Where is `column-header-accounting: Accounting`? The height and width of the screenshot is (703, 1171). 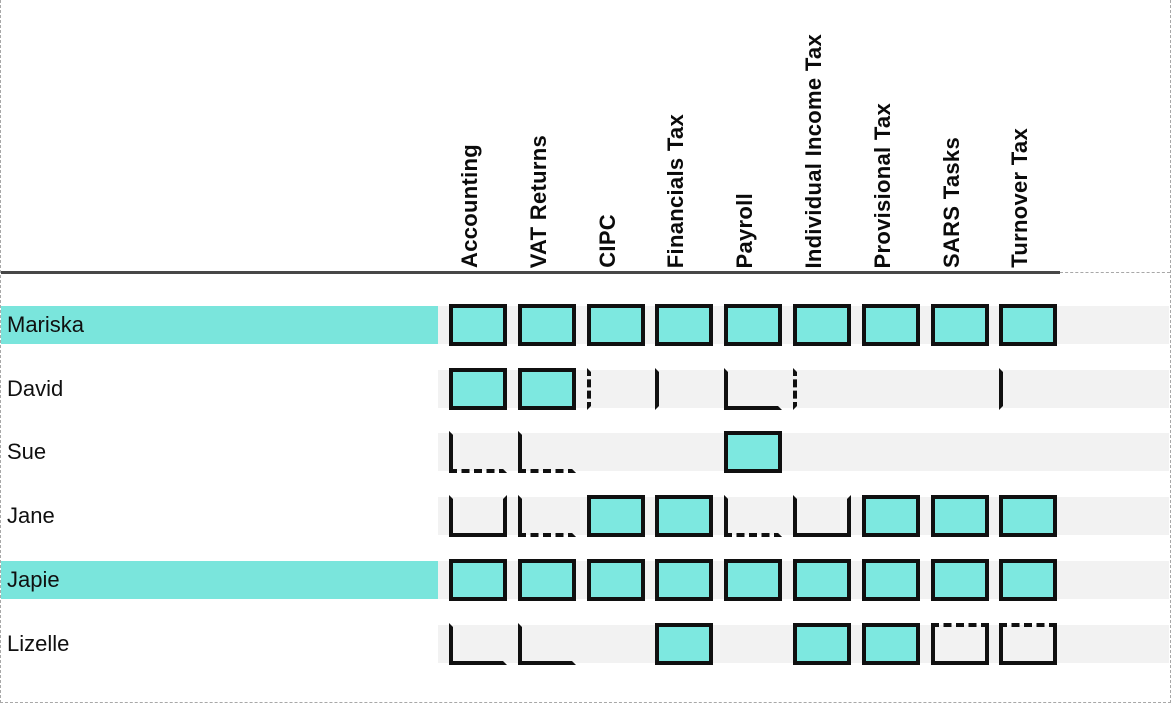 column-header-accounting: Accounting is located at coordinates (469, 206).